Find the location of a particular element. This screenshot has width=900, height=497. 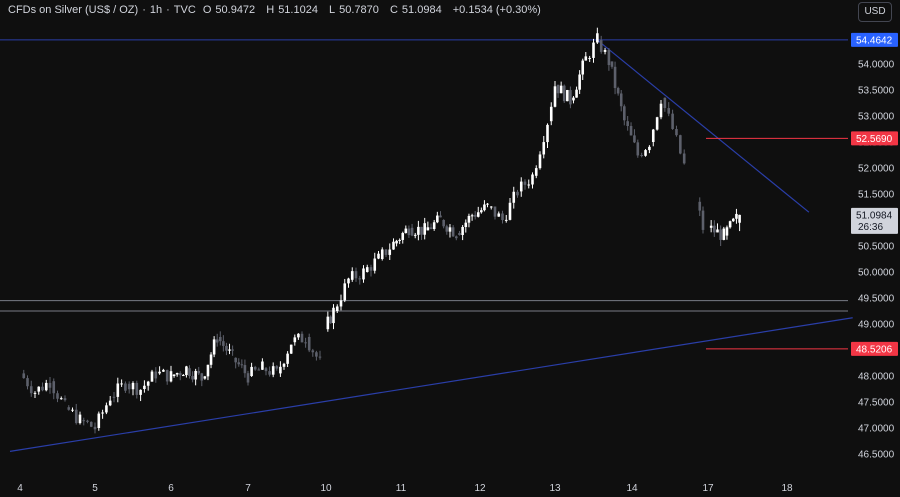

y-tick-label: 52.0000 is located at coordinates (876, 169).